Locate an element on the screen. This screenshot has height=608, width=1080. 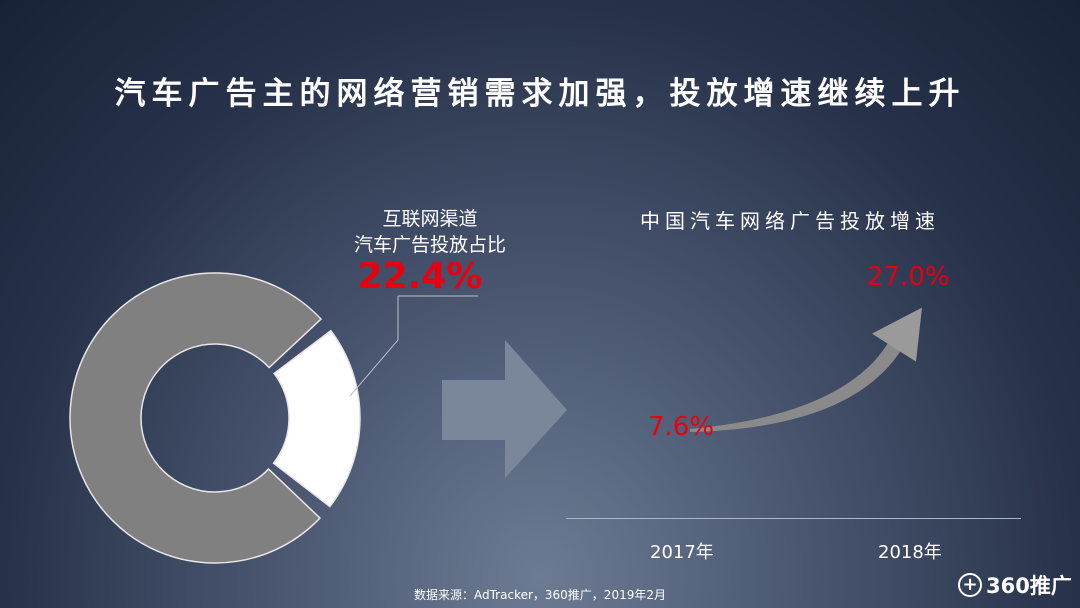
x-tick-2018: 2018年 is located at coordinates (910, 552).